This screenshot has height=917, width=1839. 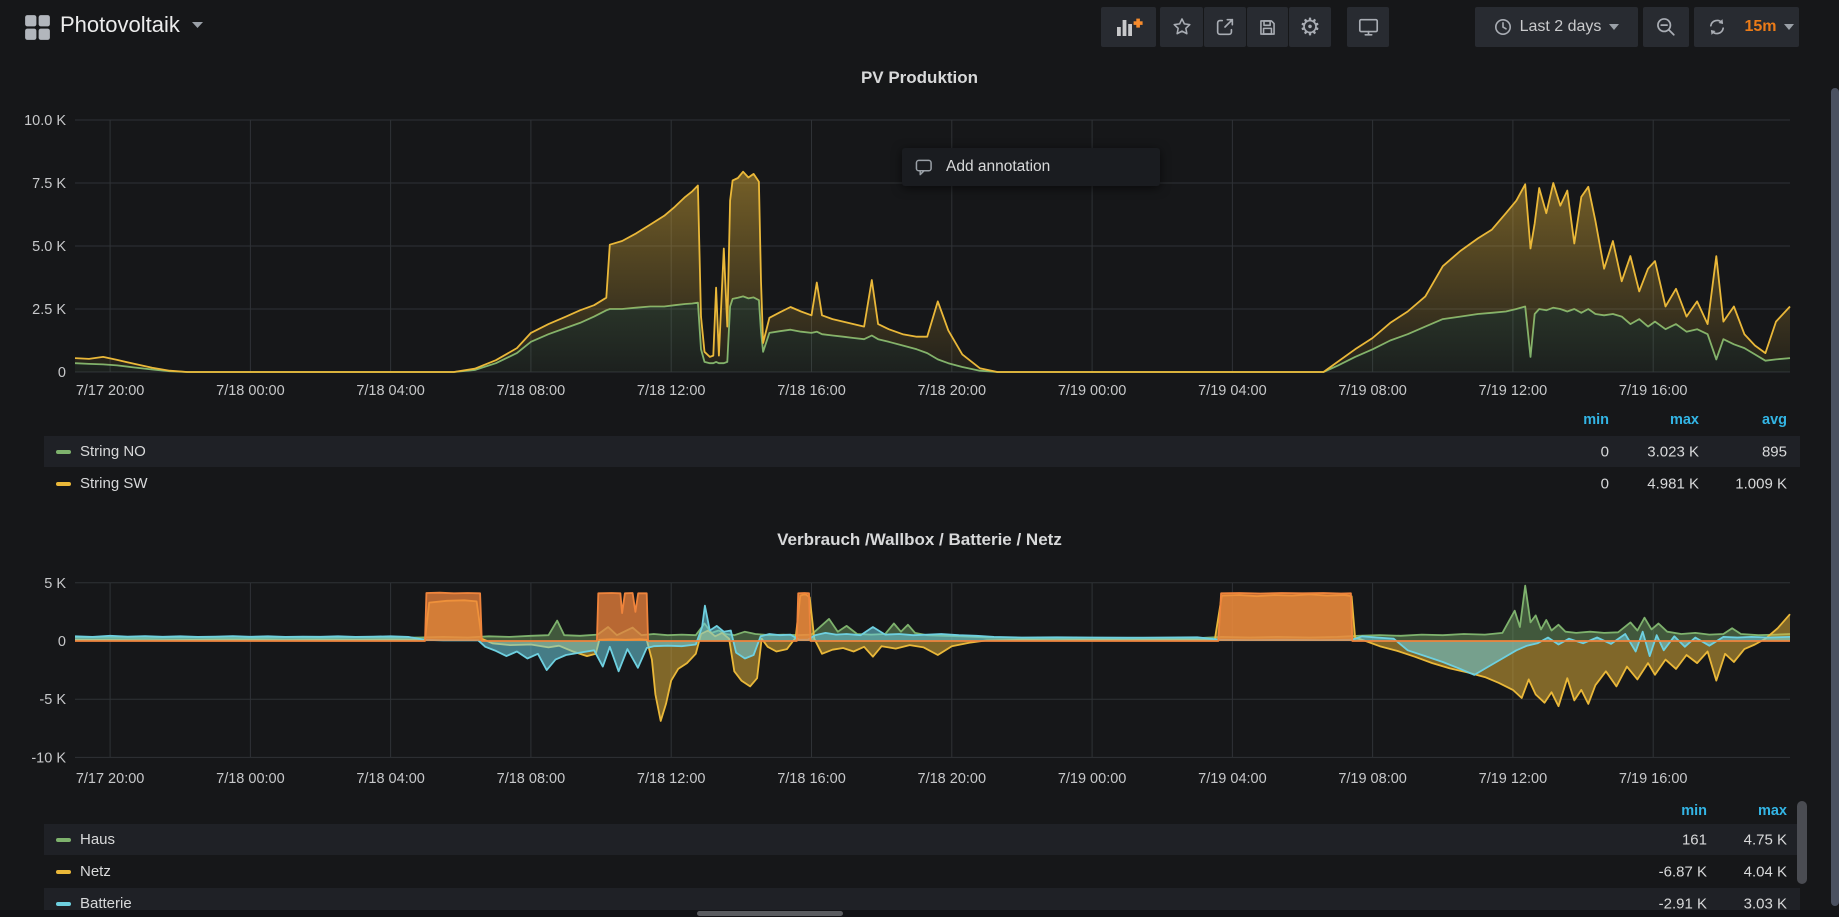 What do you see at coordinates (49, 310) in the screenshot?
I see `y-axis-label: 2.5 K` at bounding box center [49, 310].